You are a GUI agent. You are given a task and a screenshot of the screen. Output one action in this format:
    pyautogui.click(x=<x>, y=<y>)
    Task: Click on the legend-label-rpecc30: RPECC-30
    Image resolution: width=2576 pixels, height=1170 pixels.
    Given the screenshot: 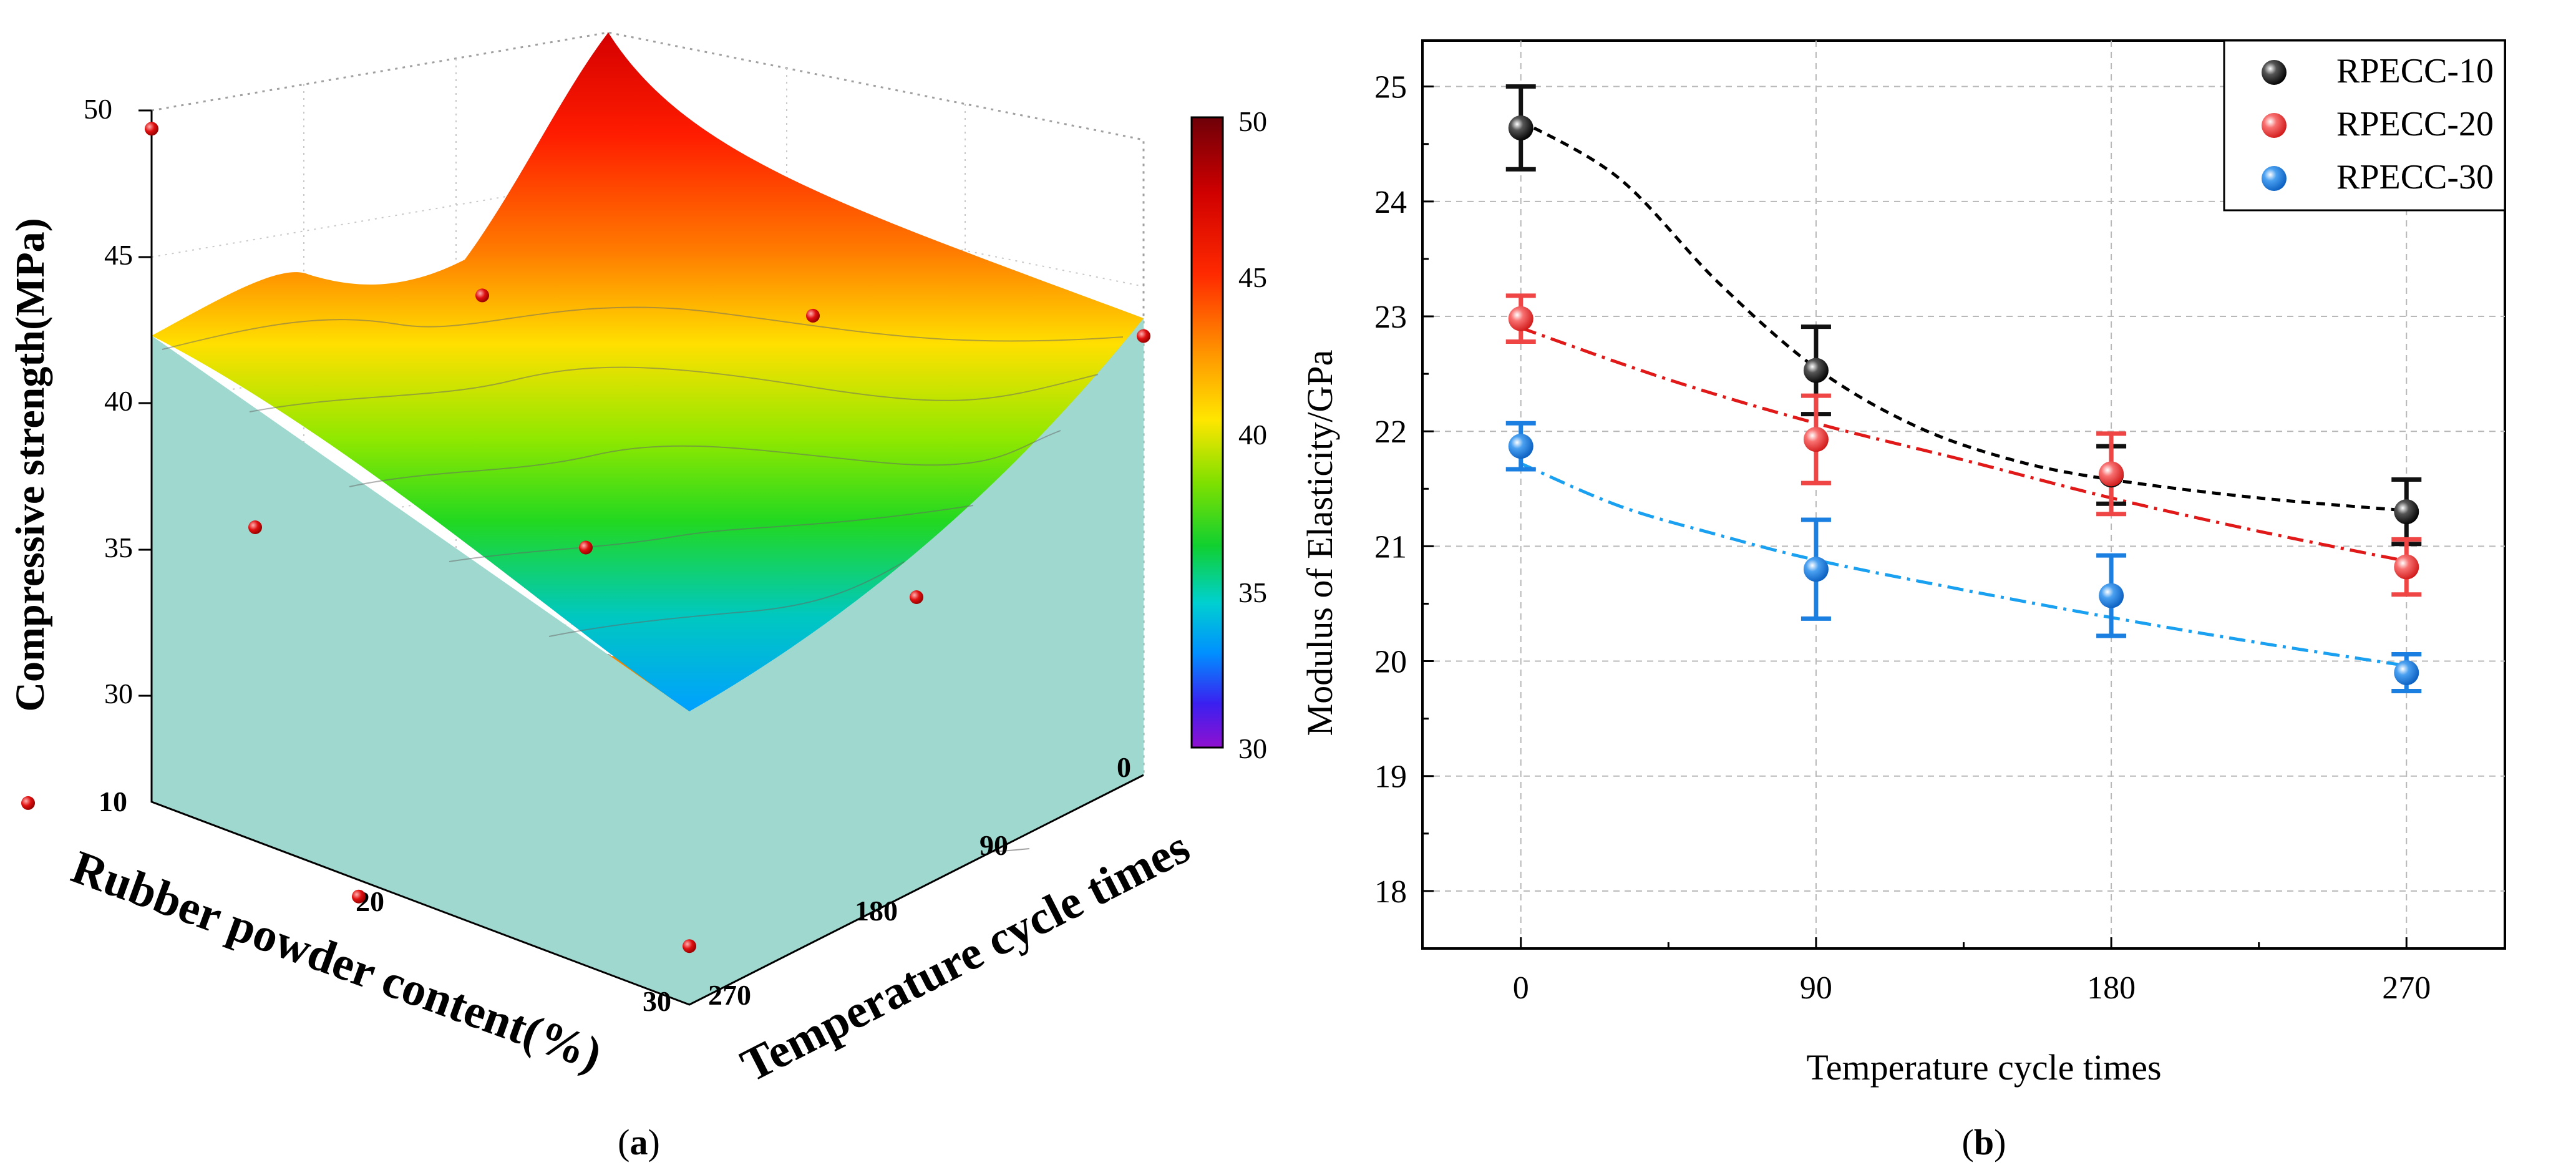 What is the action you would take?
    pyautogui.click(x=2415, y=178)
    